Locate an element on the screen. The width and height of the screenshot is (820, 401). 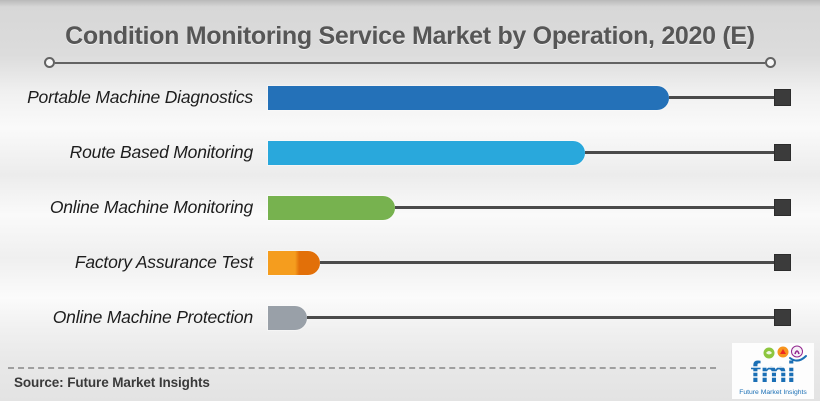
chart-row: Factory Assurance Test is located at coordinates (410, 262).